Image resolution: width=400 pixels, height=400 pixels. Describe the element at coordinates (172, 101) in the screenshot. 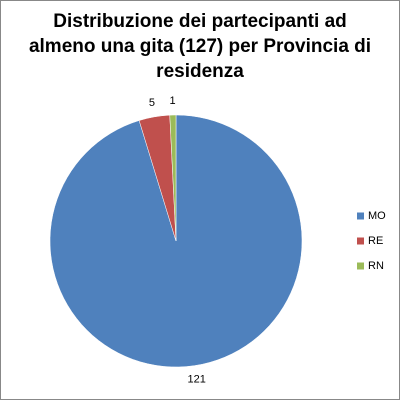

I see `data-label: 1` at that location.